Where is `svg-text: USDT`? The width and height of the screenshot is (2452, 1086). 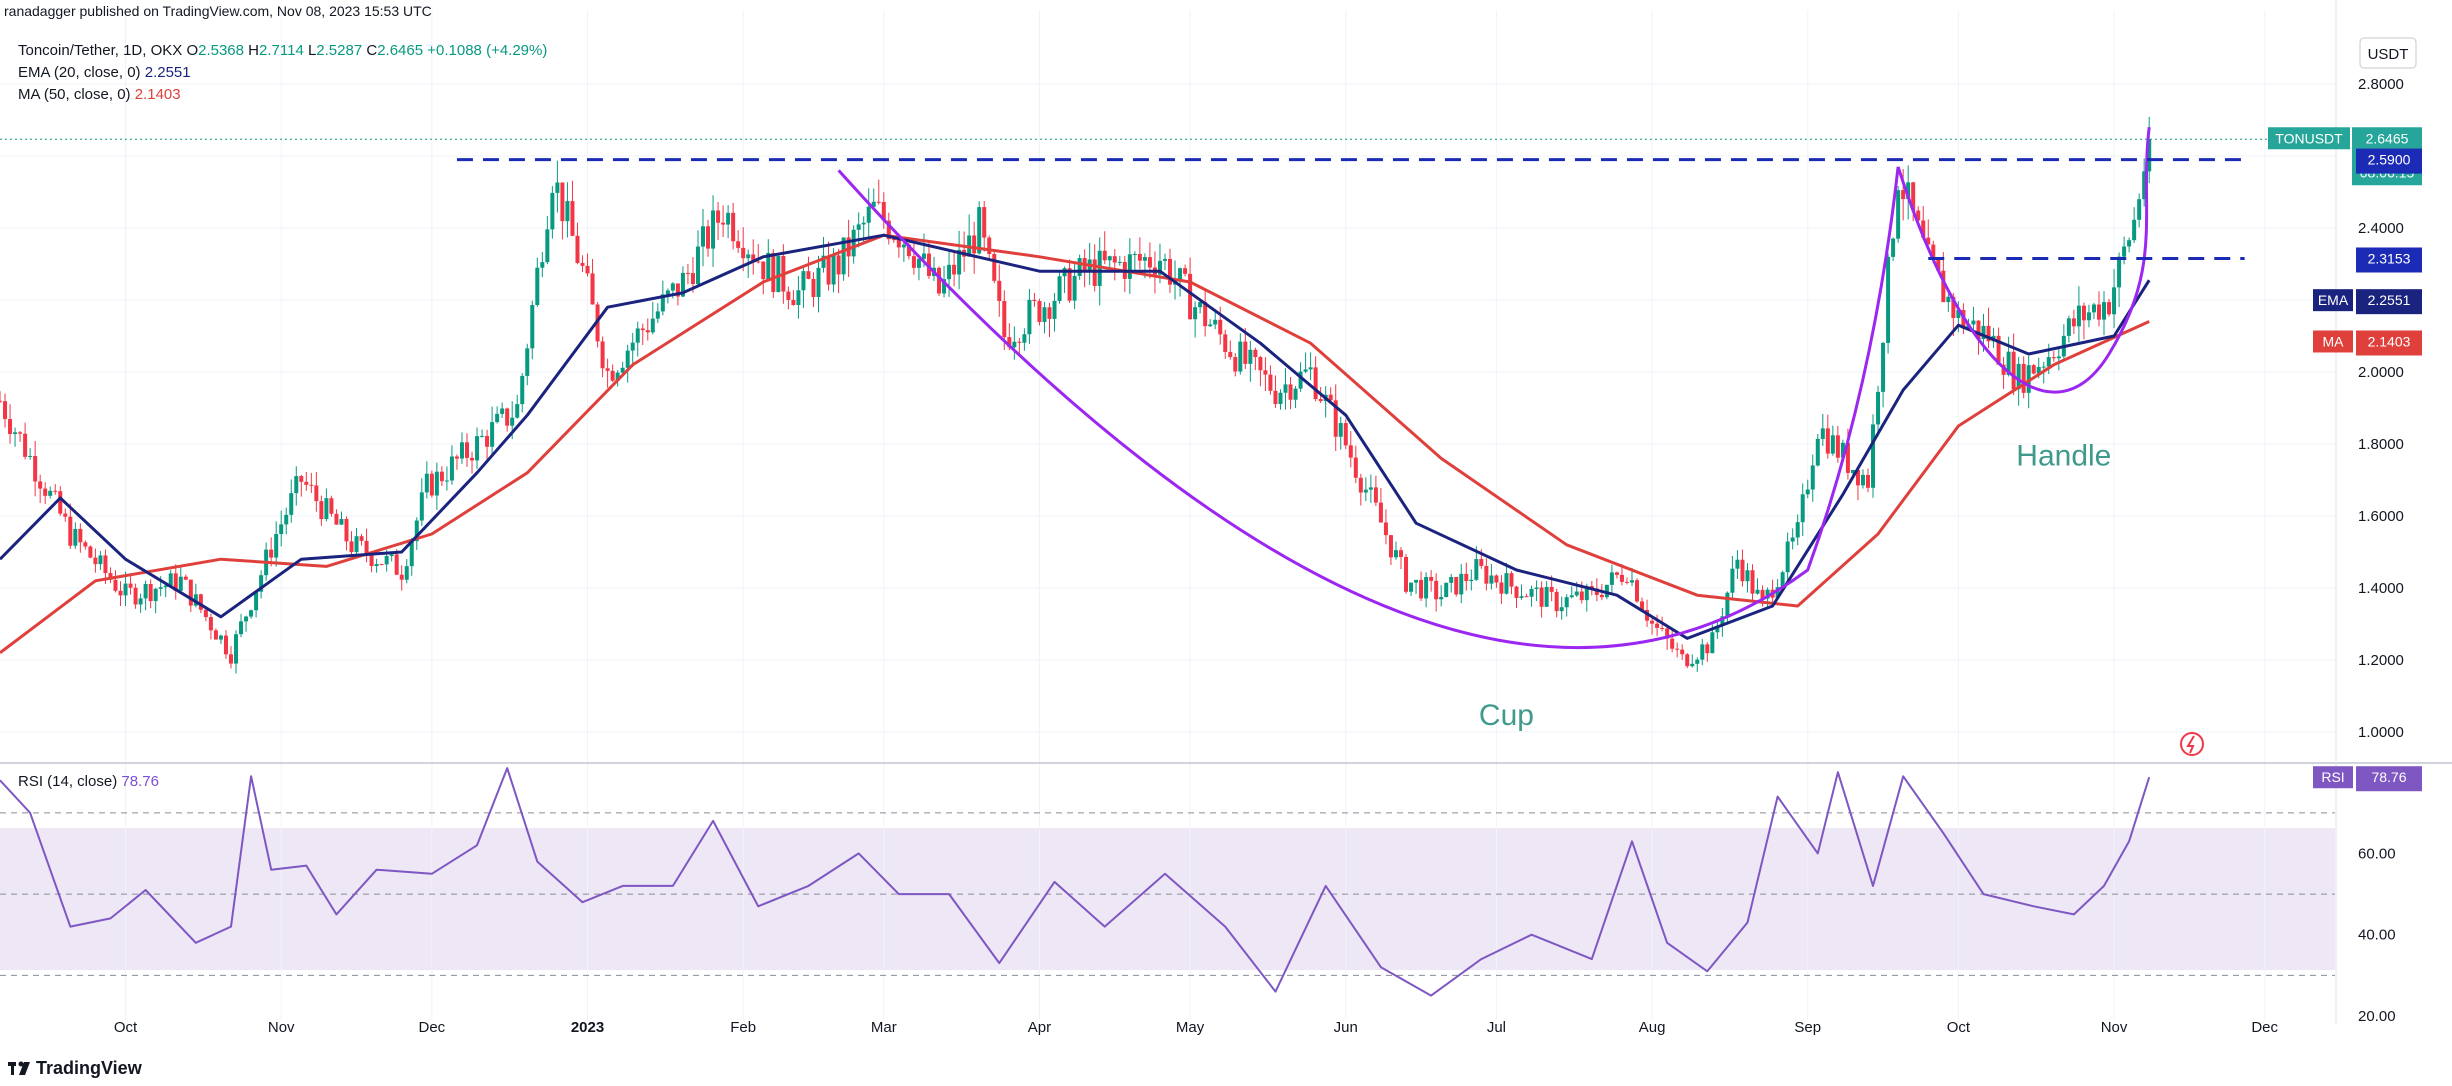 svg-text: USDT is located at coordinates (2388, 54).